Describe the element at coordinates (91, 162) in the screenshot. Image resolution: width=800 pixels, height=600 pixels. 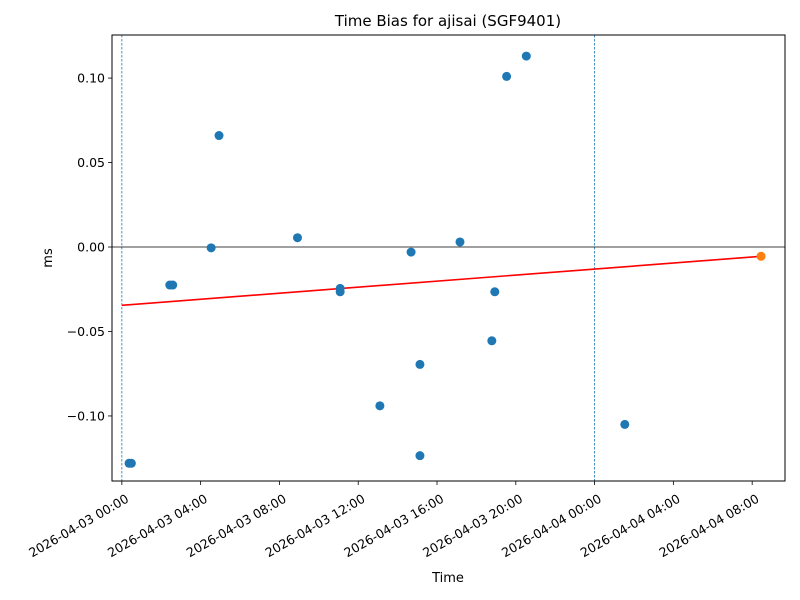
I see `y-tick-label: 0.05` at that location.